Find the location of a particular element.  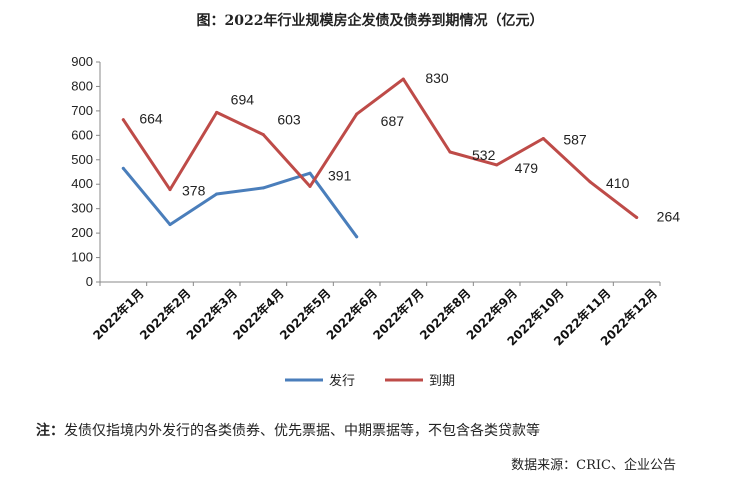

y-tick-label: 200 is located at coordinates (82, 232).